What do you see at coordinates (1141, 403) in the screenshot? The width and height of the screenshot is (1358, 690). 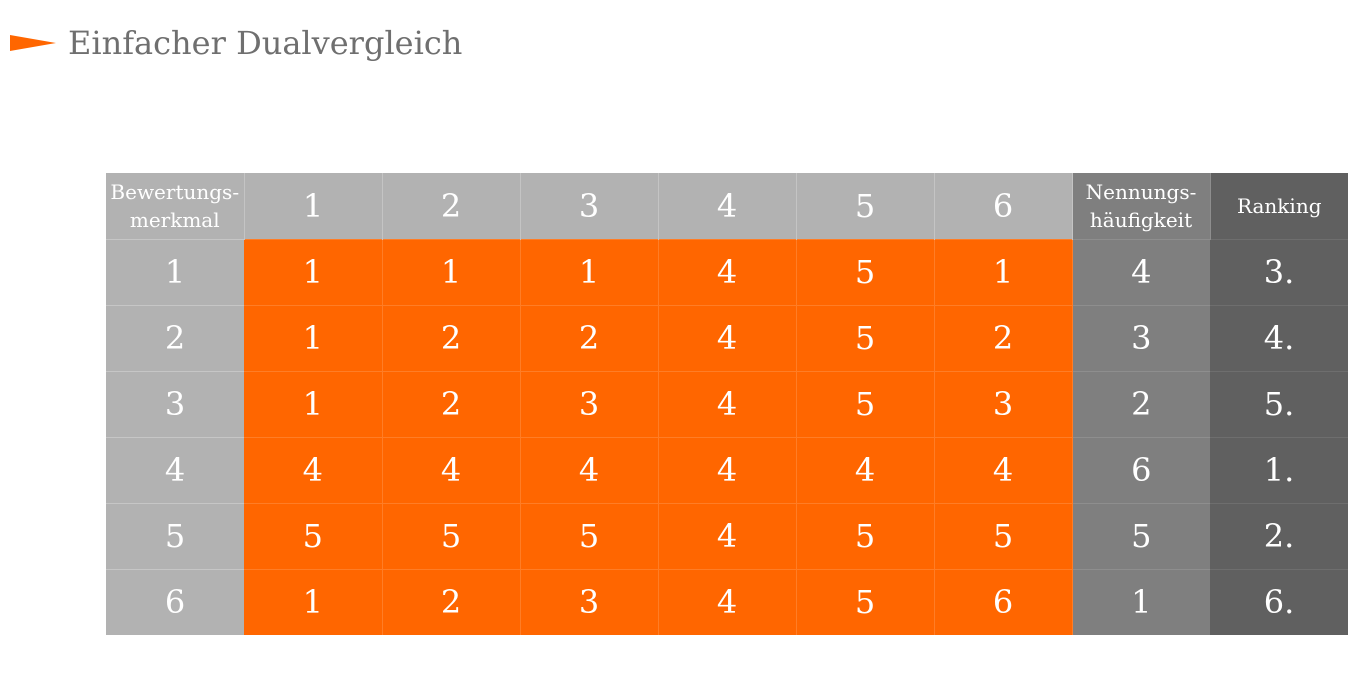 I see `frequency-cell: 2` at bounding box center [1141, 403].